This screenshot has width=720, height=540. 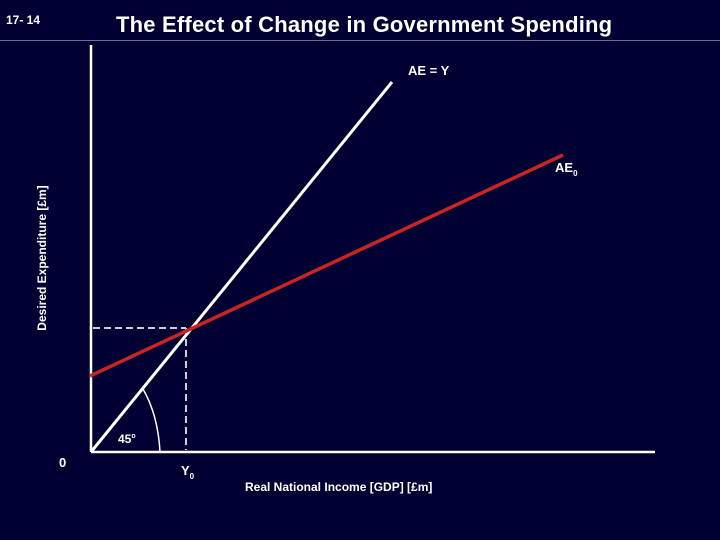 I want to click on origin-label: 0, so click(x=62, y=462).